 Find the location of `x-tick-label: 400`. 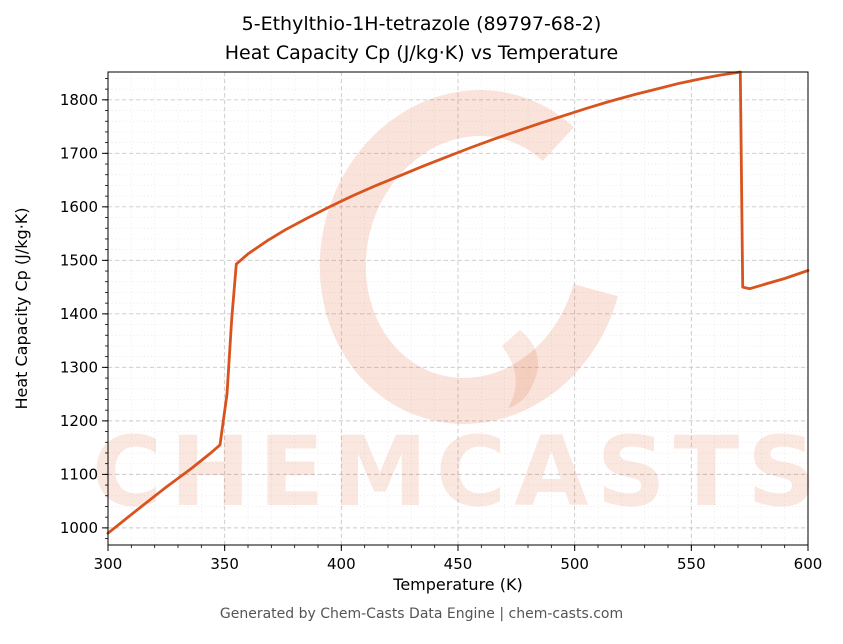

x-tick-label: 400 is located at coordinates (341, 564).